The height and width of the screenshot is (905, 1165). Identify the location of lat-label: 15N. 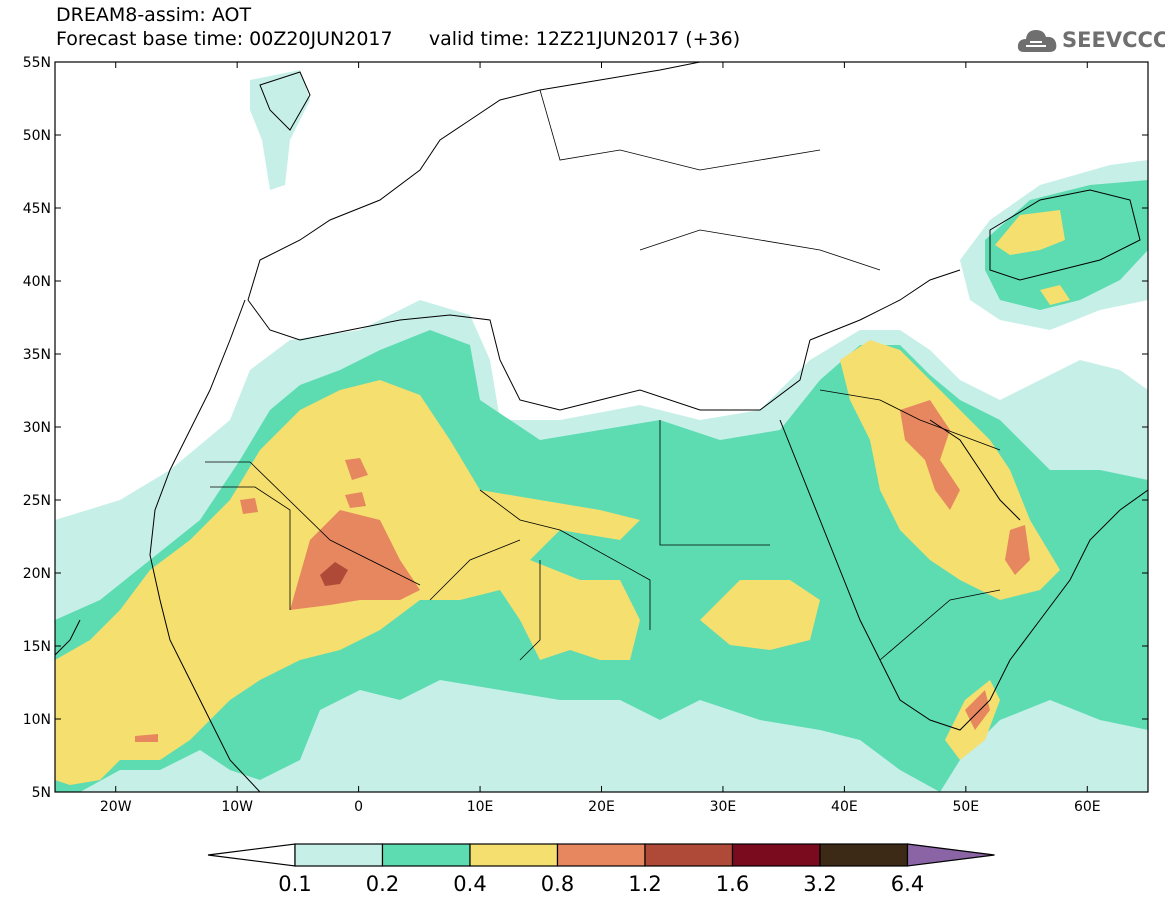
(37, 647).